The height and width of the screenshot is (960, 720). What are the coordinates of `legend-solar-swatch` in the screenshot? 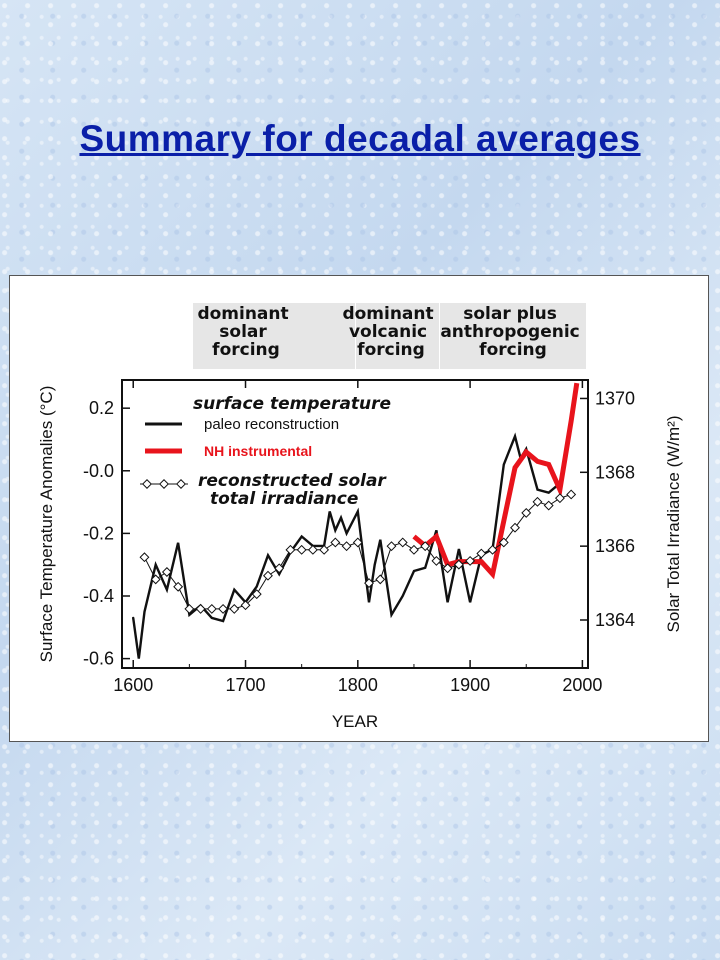 It's located at (164, 484).